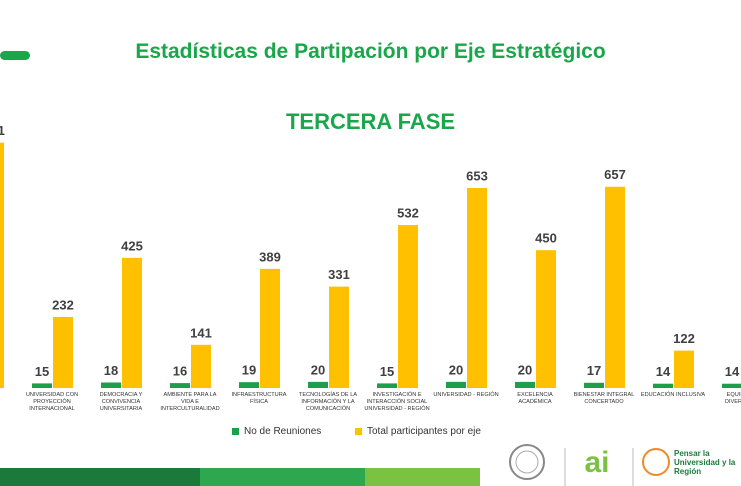  What do you see at coordinates (180, 371) in the screenshot?
I see `value-label: 16` at bounding box center [180, 371].